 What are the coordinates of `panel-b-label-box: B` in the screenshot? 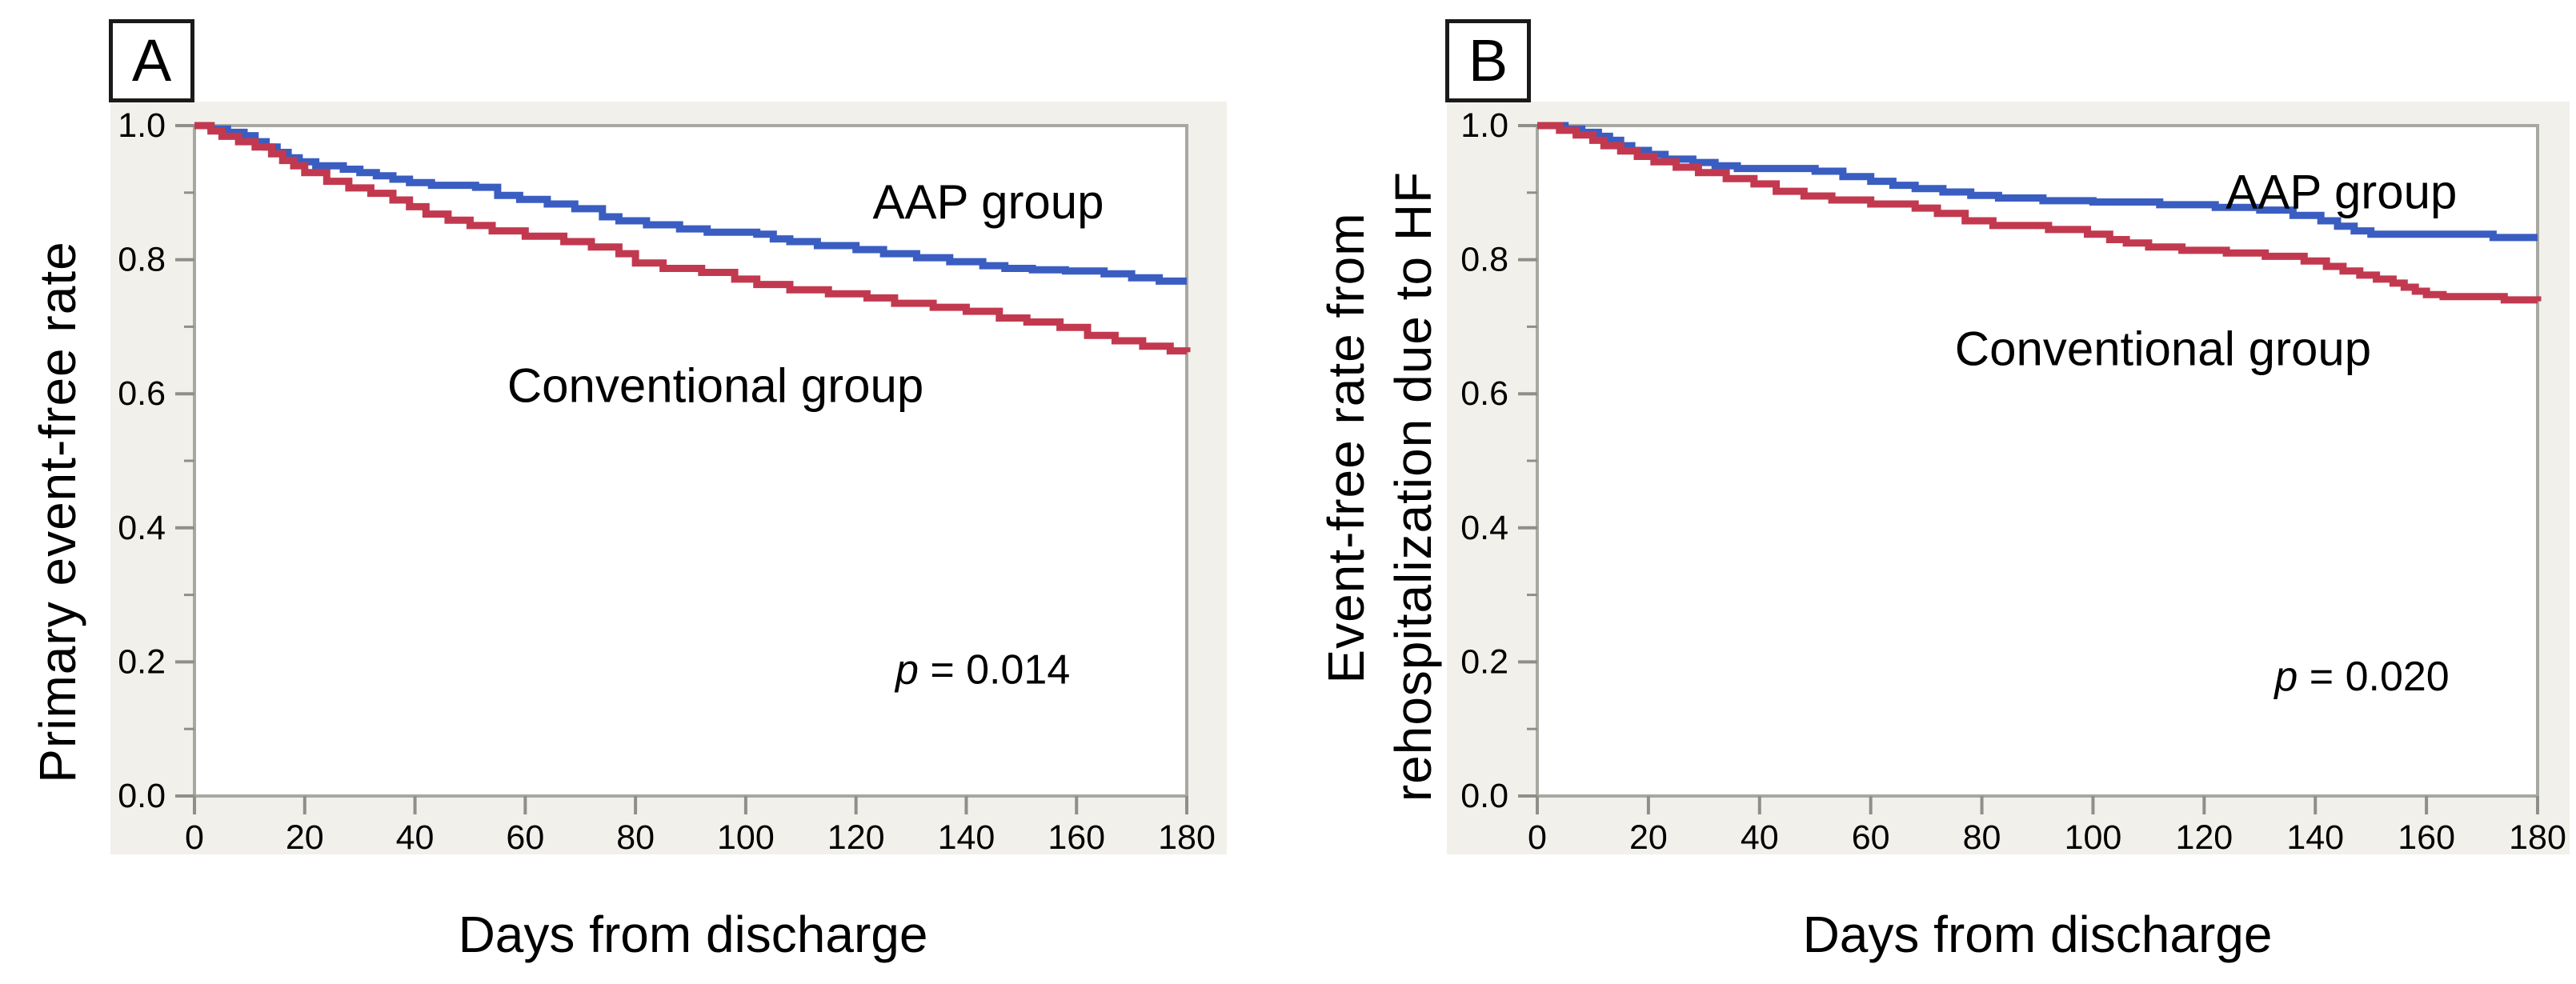 It's located at (1488, 60).